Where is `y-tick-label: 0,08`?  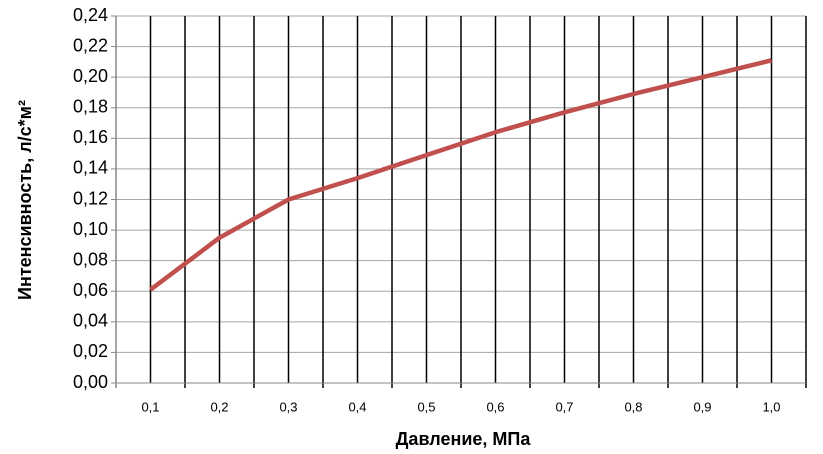
y-tick-label: 0,08 is located at coordinates (90, 259).